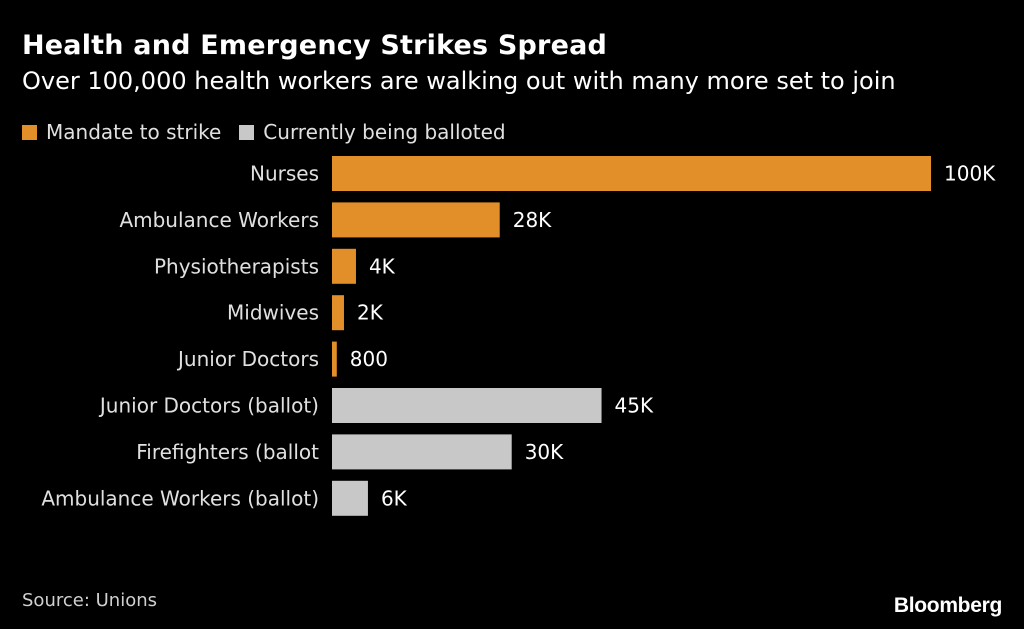 This screenshot has width=1024, height=629. I want to click on category-label: Junior Doctors, so click(247, 359).